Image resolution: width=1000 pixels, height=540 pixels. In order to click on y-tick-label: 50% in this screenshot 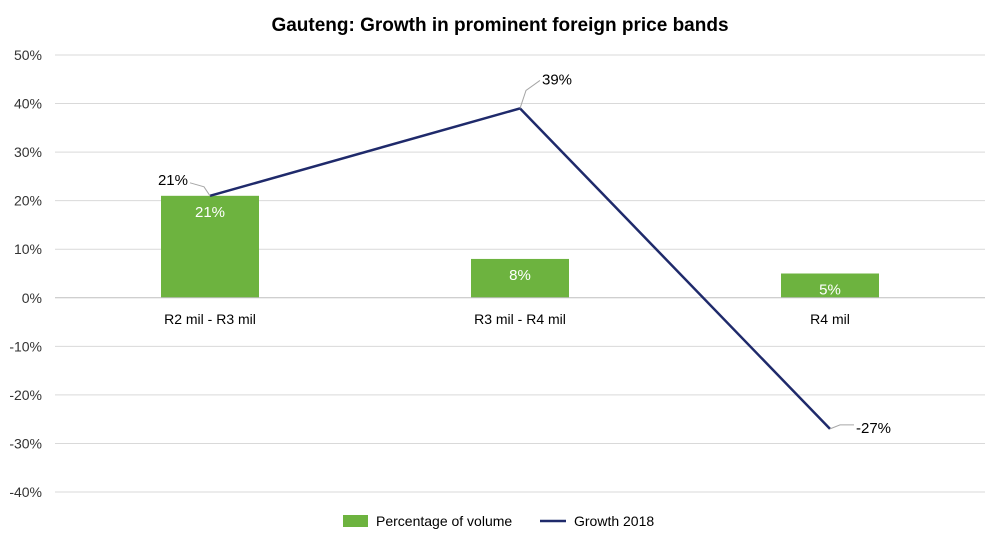, I will do `click(28, 55)`.